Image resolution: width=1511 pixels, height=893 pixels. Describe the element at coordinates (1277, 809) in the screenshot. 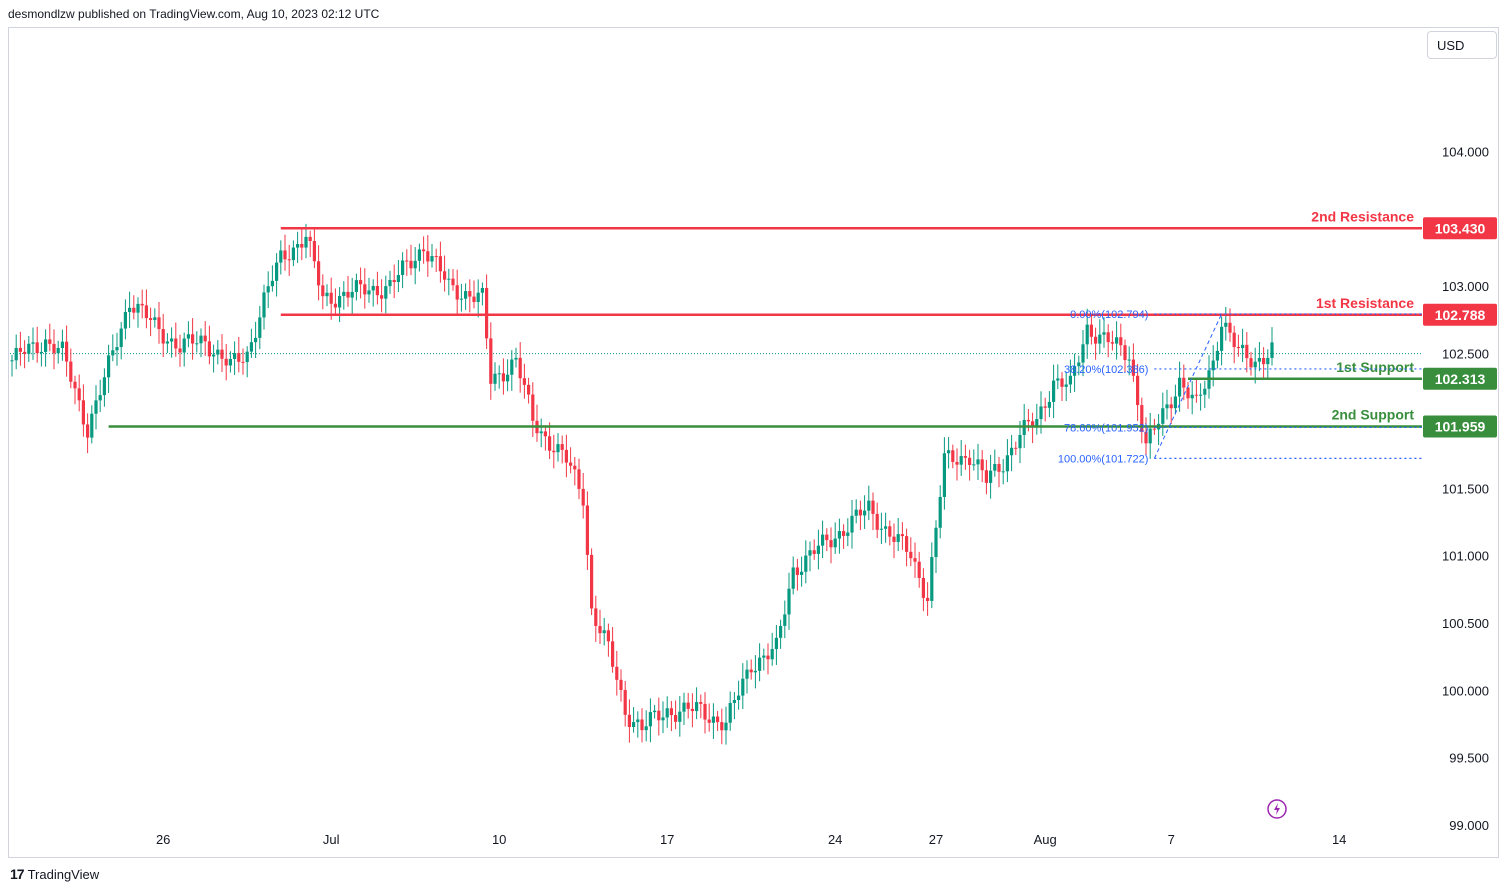

I see `lightning-icon` at that location.